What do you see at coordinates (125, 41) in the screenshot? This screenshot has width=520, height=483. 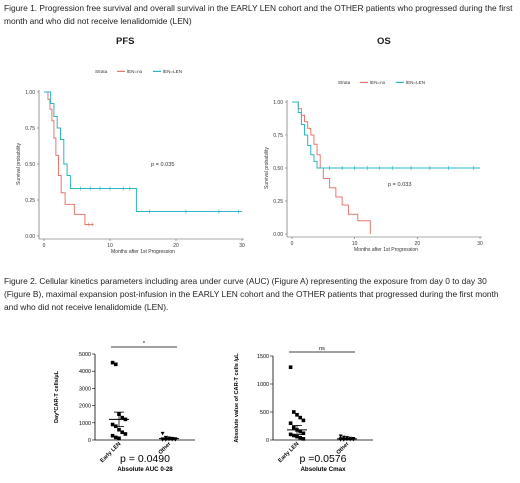 I see `pfs-title: PFS` at bounding box center [125, 41].